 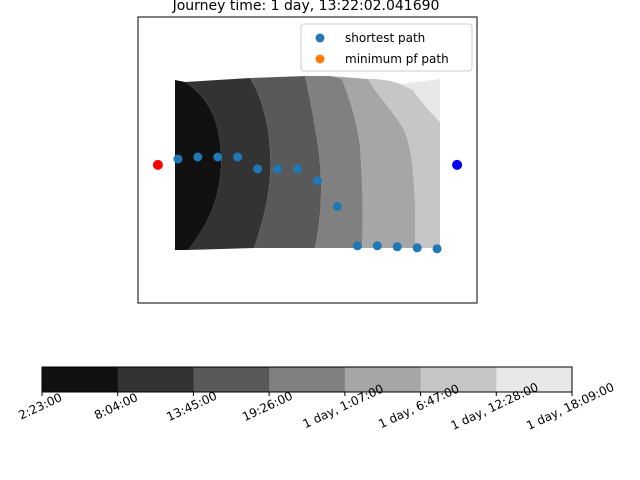 I want to click on colorbar-segments, so click(x=307, y=379).